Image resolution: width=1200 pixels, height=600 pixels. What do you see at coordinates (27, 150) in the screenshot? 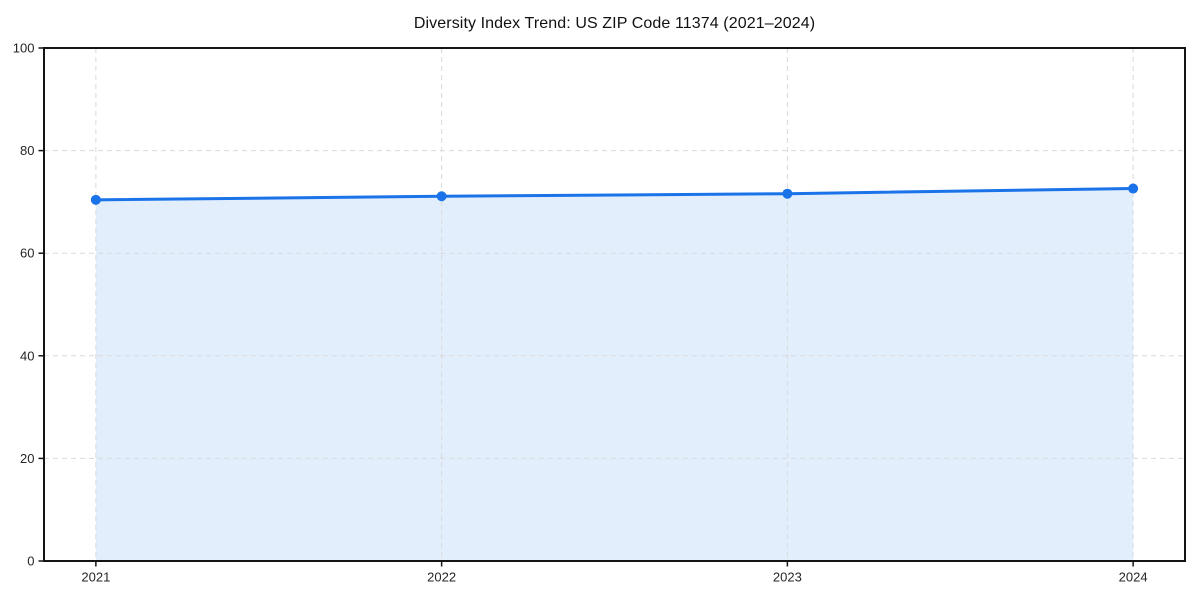
I see `y-tick-label: 80` at bounding box center [27, 150].